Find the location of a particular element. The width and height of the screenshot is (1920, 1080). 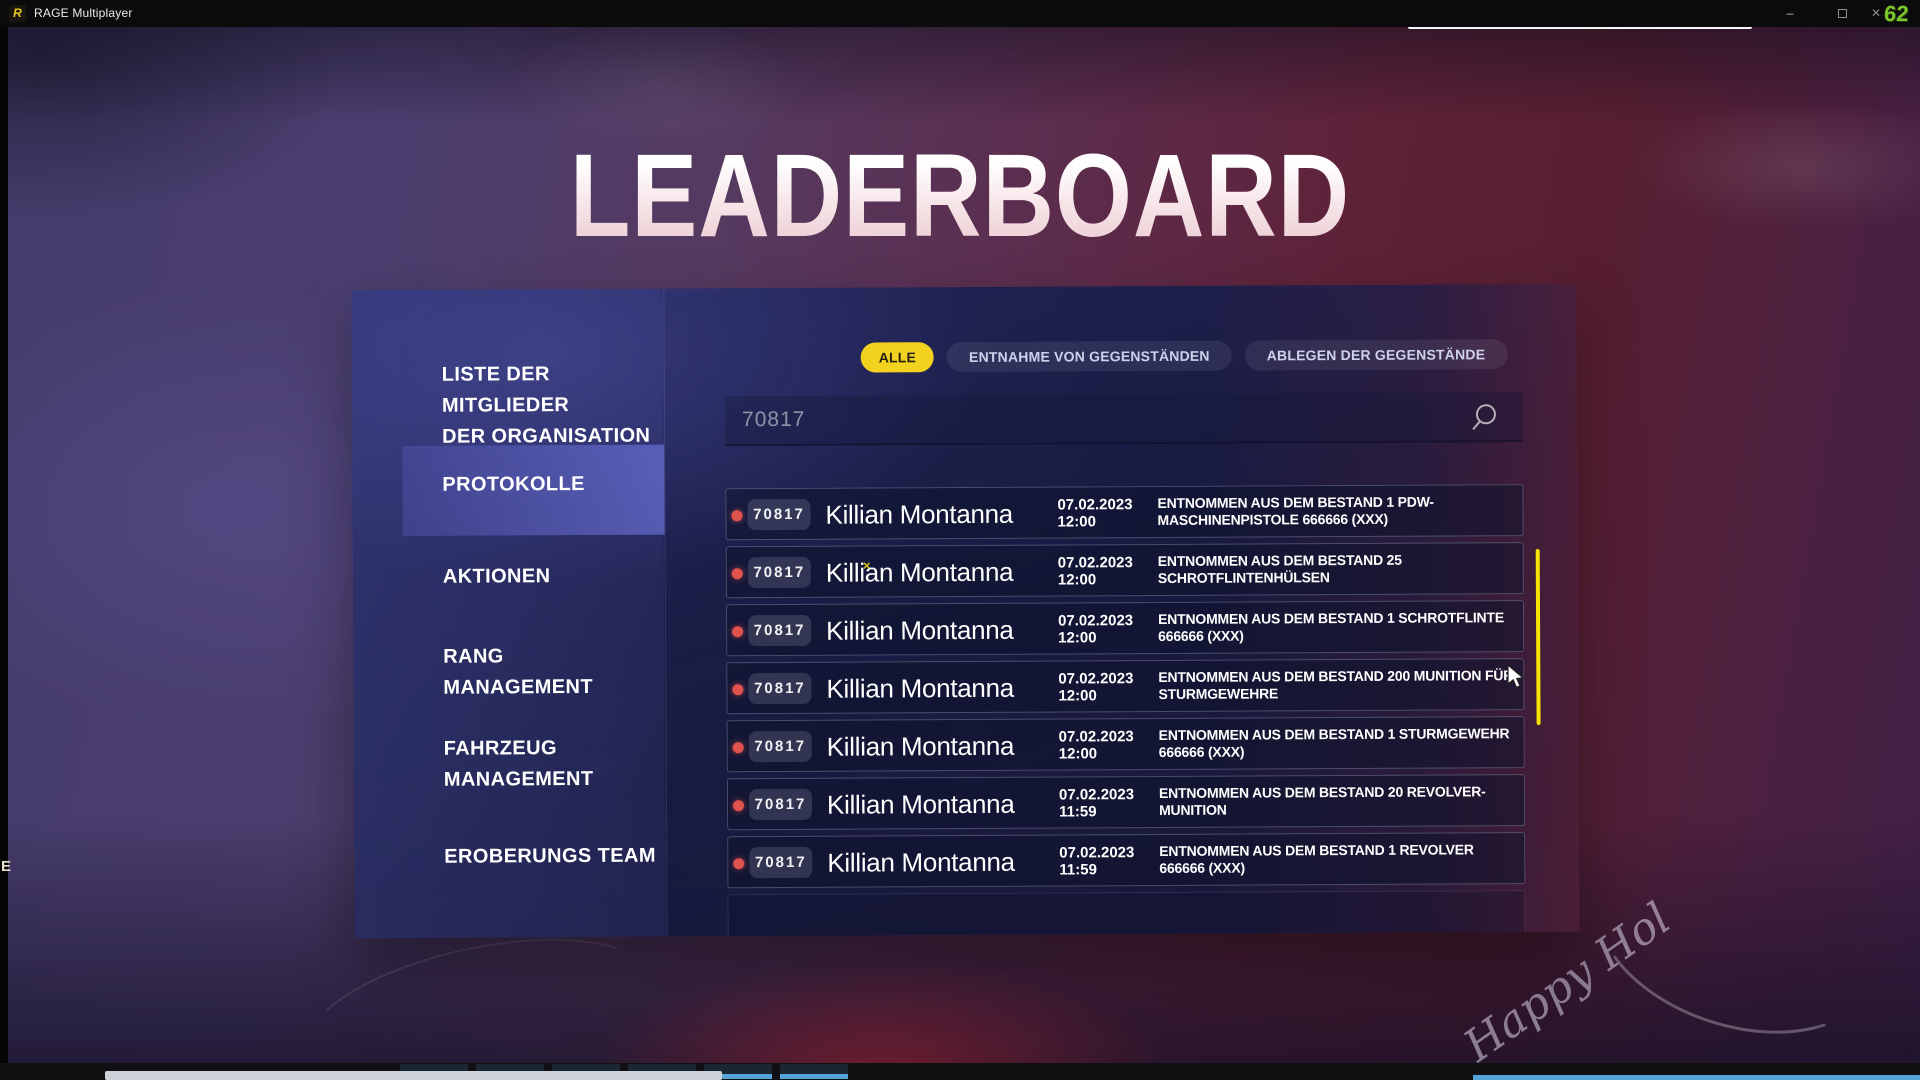

tab-entnahme: ENTNAHME VON GEGENSTÄNDEN is located at coordinates (1089, 356).